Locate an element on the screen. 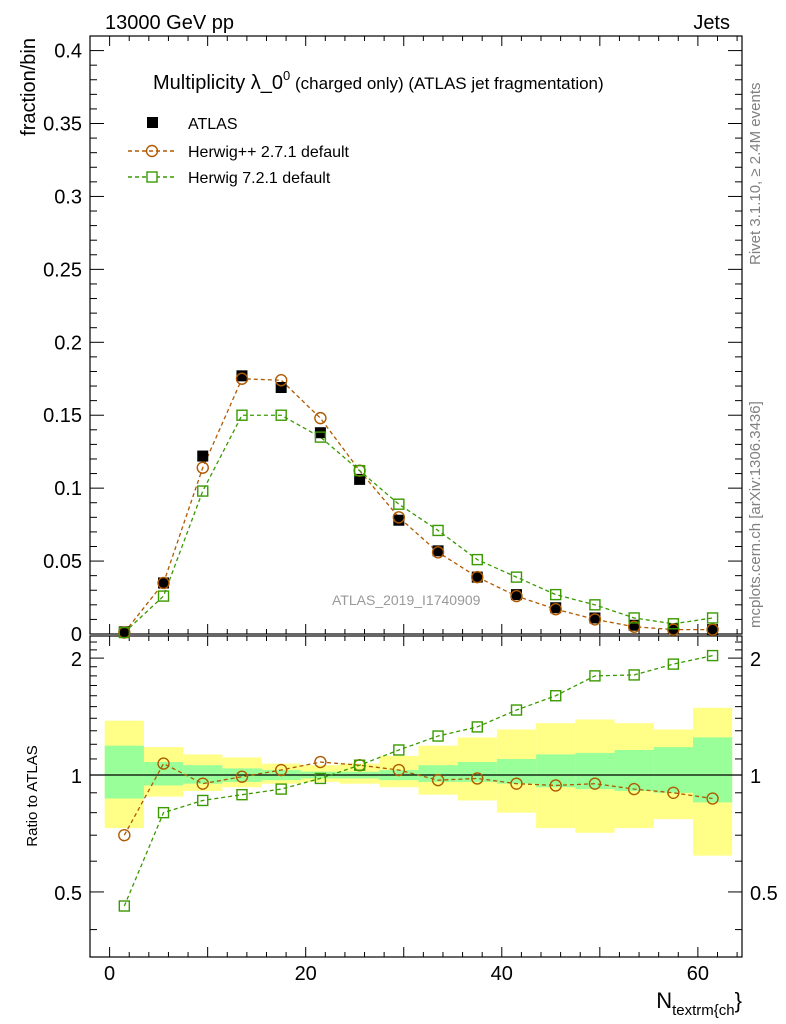  header-left: 13000 GeV pp is located at coordinates (169, 23).